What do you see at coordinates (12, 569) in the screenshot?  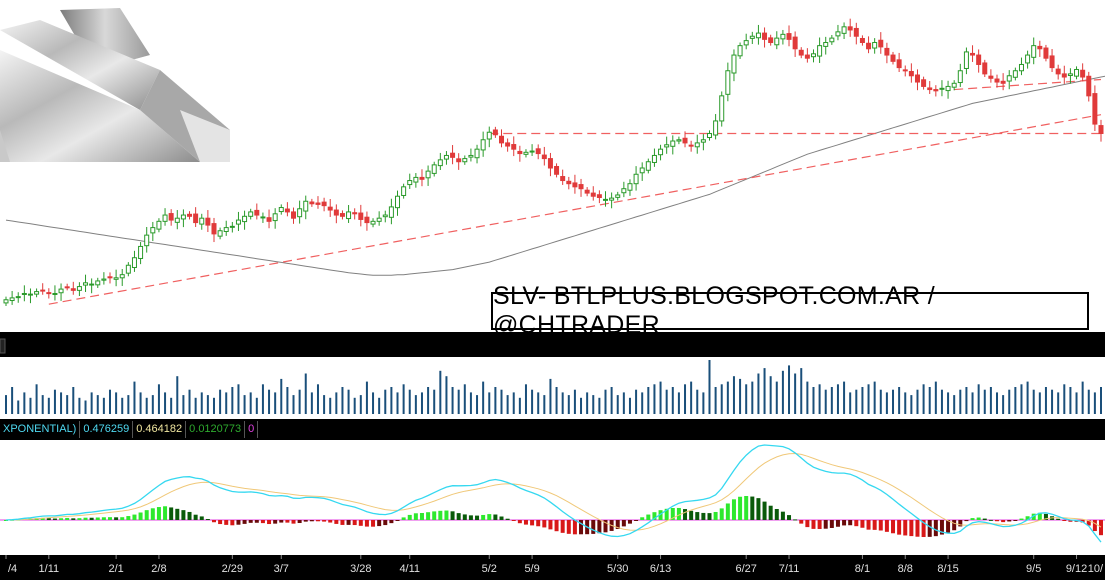 I see `time-axis-label: /4` at bounding box center [12, 569].